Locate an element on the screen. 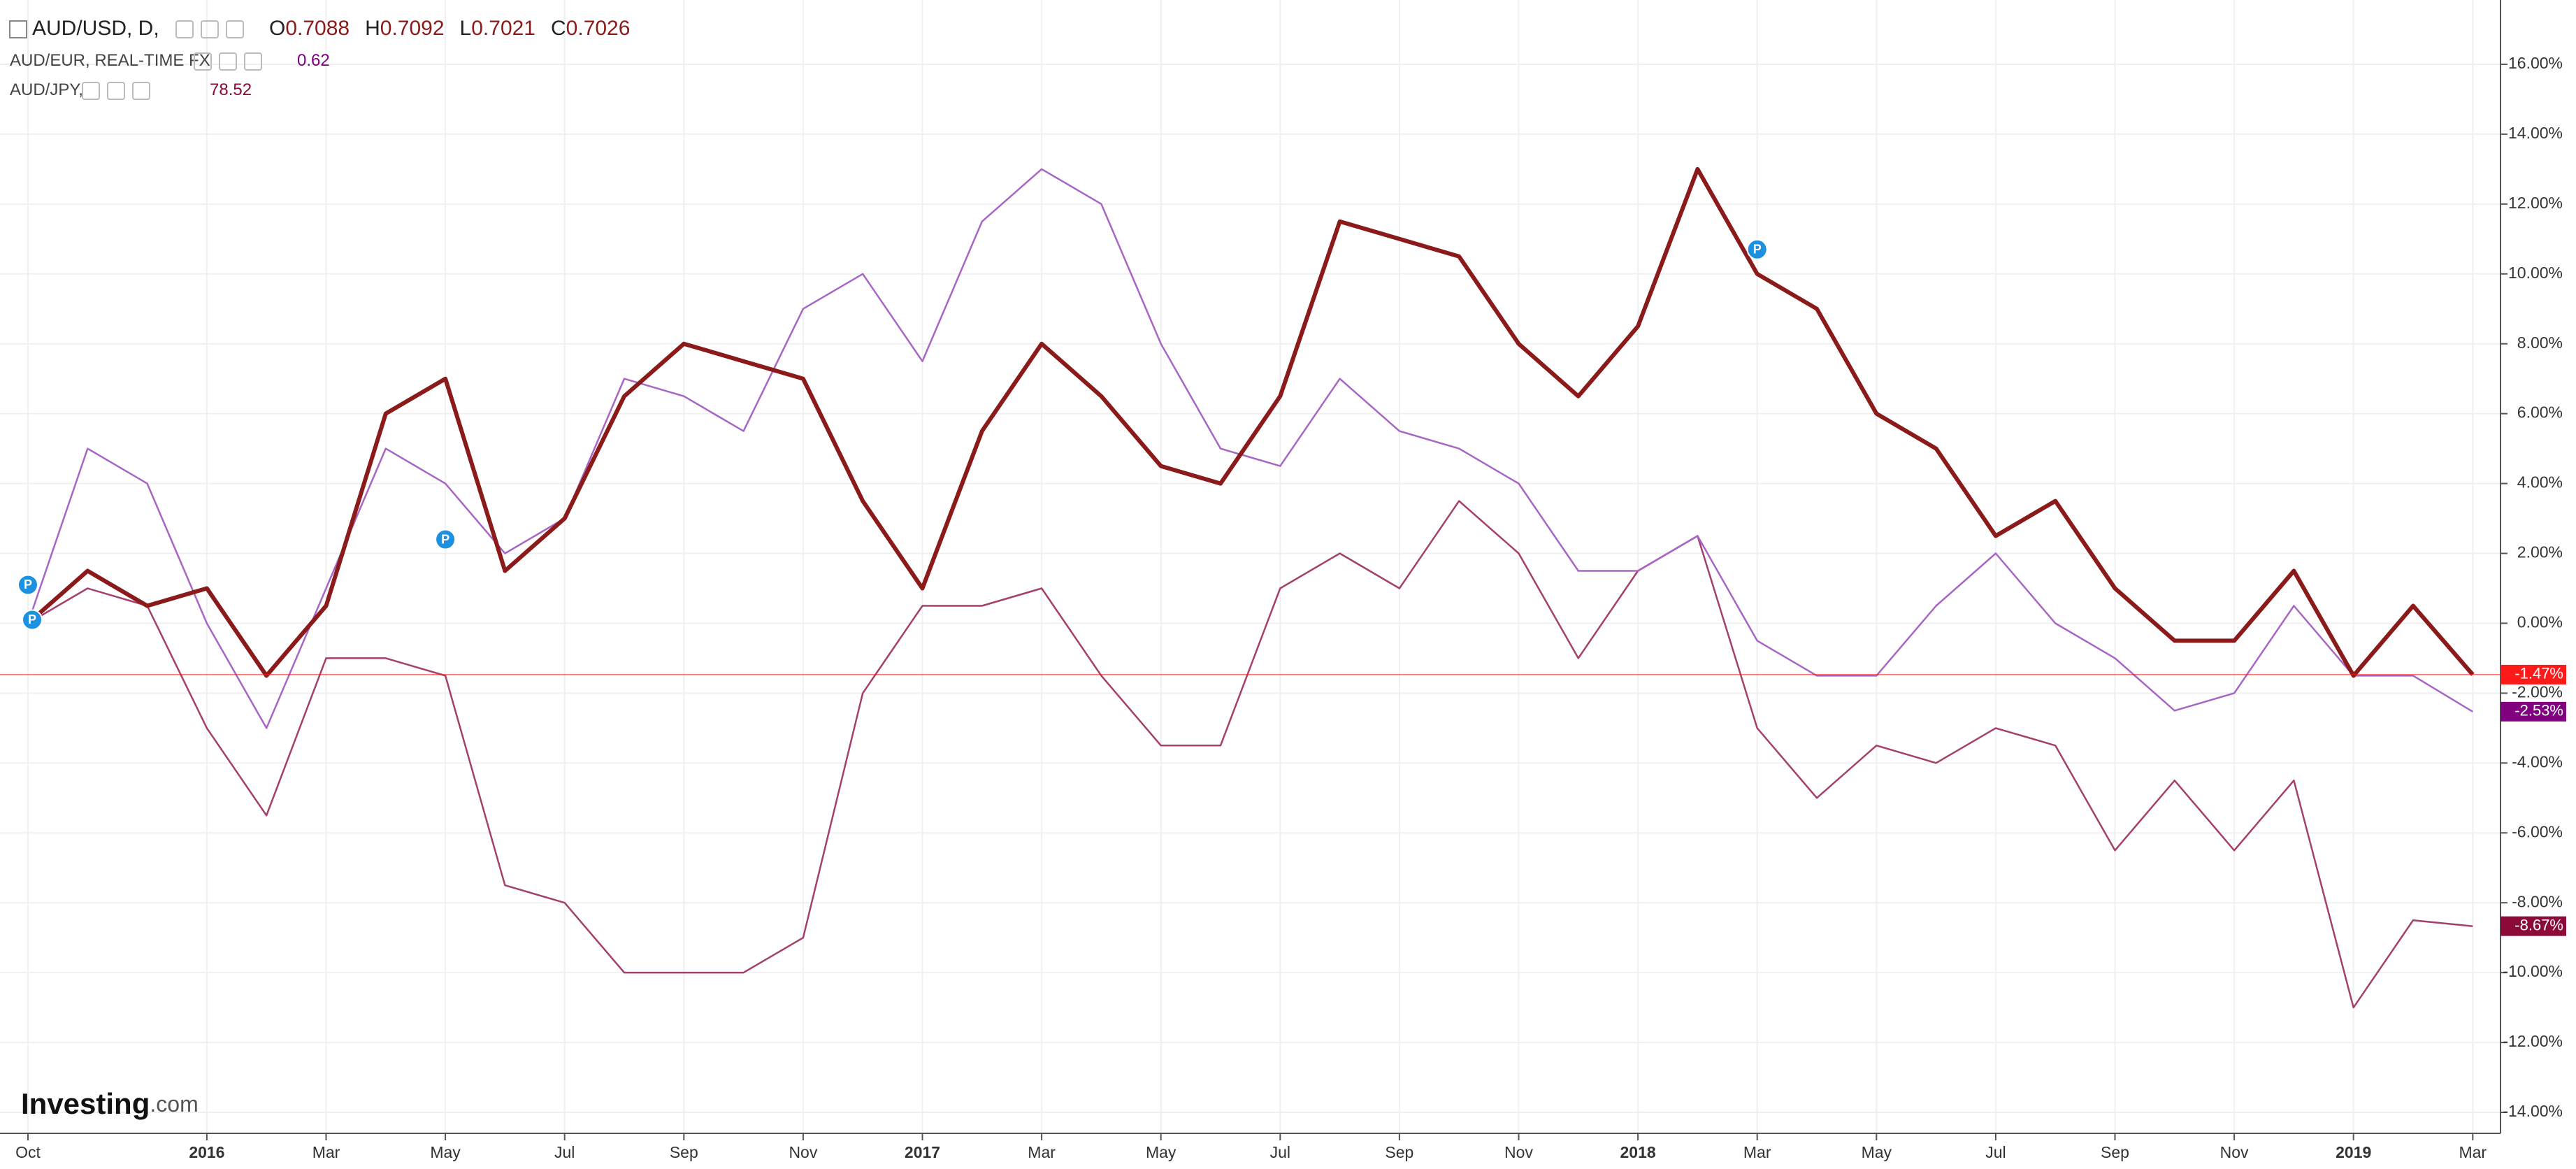 The width and height of the screenshot is (2576, 1169). x-tick-label: 2017 is located at coordinates (922, 1152).